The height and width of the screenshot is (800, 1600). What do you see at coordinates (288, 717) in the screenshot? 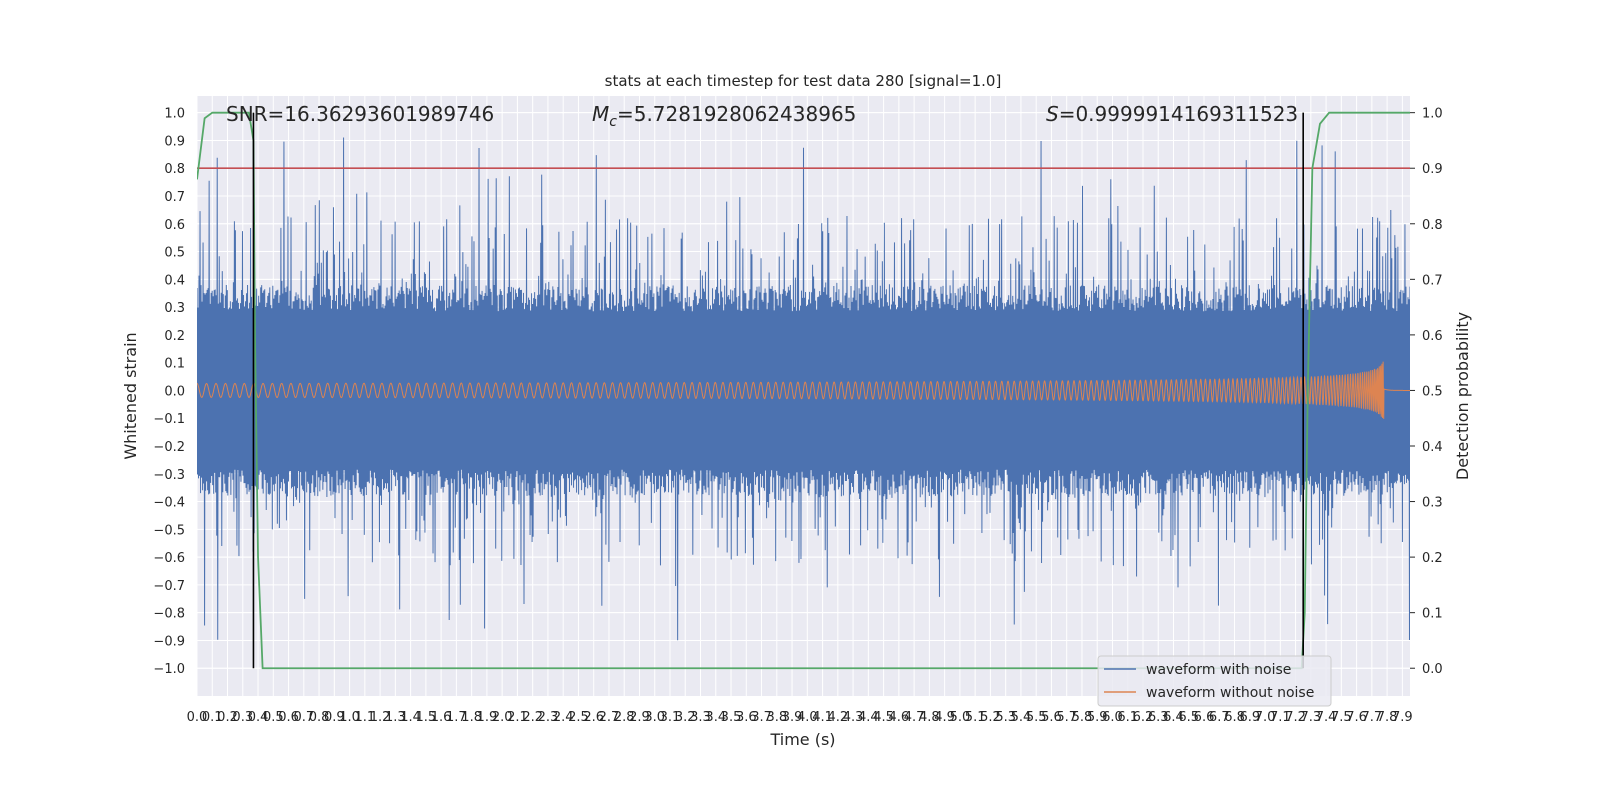
I see `x-tick-label: 0.6` at bounding box center [288, 717].